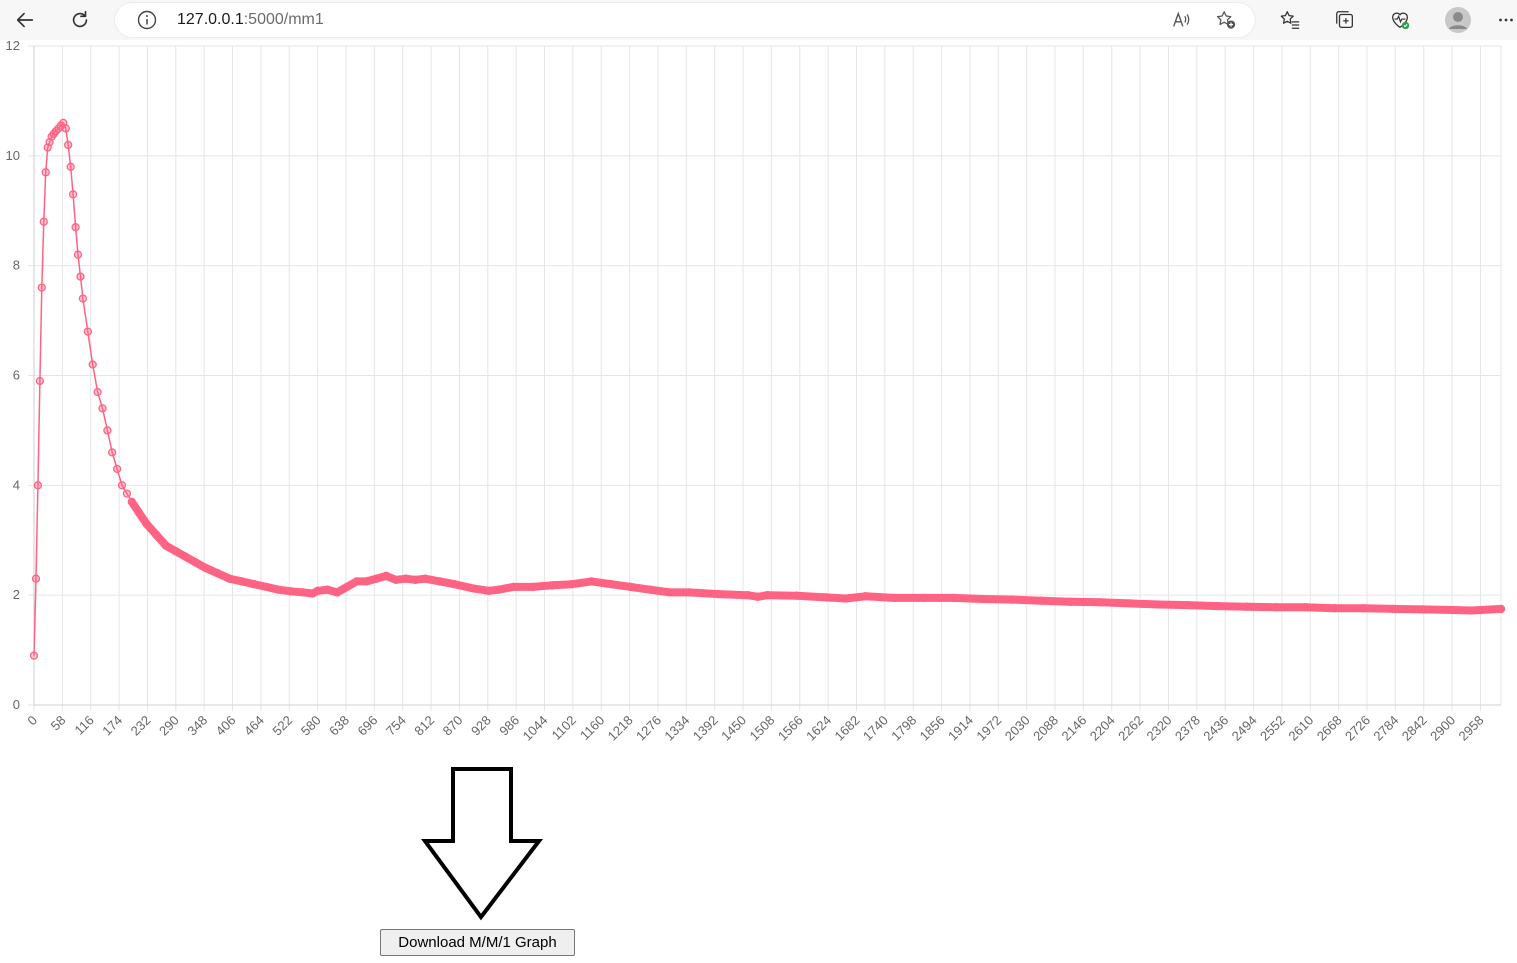 The height and width of the screenshot is (963, 1517). What do you see at coordinates (84, 725) in the screenshot?
I see `x-tick-label: 116` at bounding box center [84, 725].